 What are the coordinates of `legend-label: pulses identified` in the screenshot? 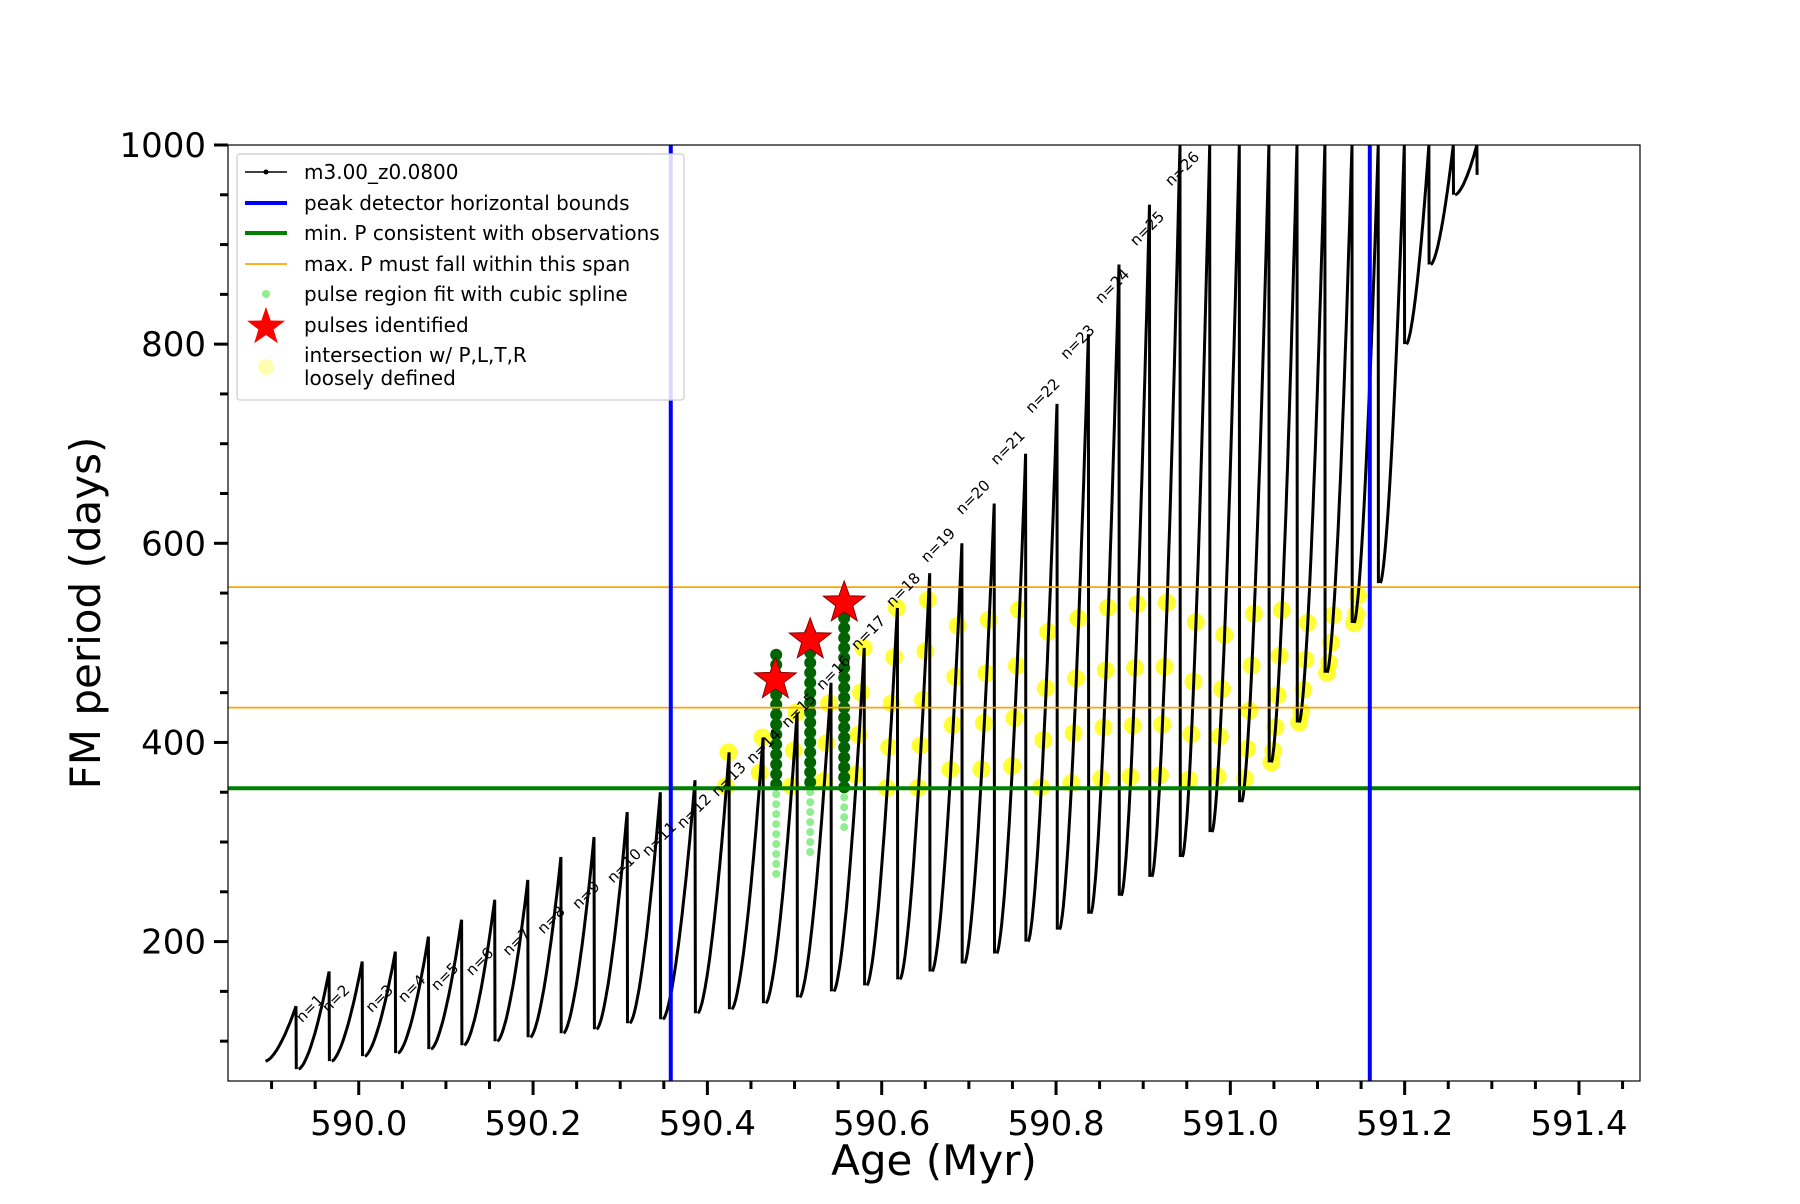 It's located at (386, 325).